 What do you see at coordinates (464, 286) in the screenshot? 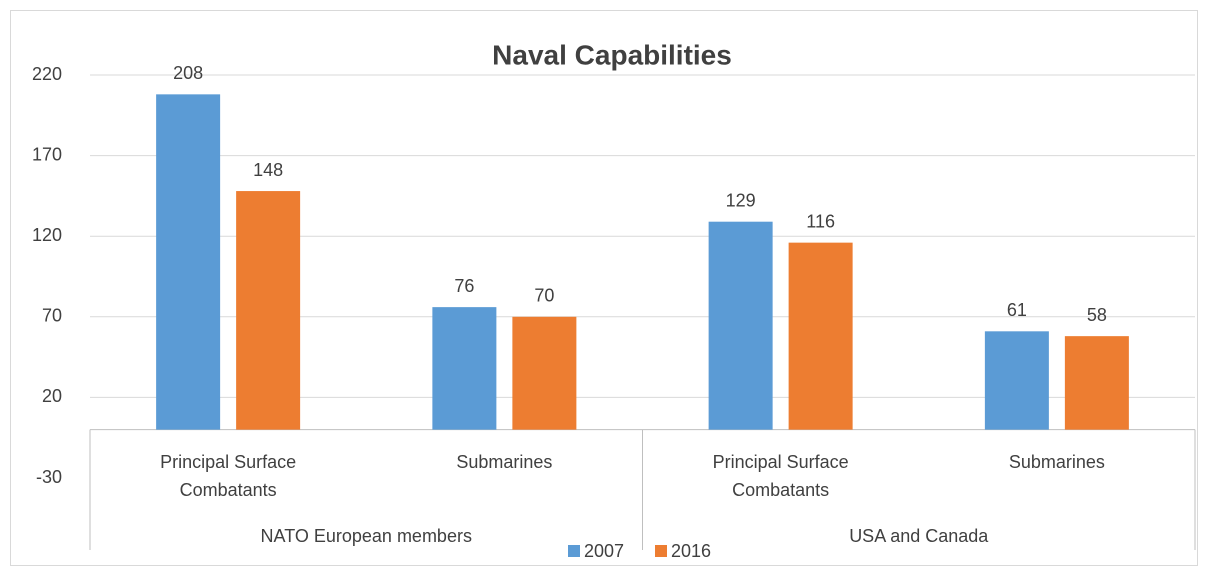
I see `data-label: 76` at bounding box center [464, 286].